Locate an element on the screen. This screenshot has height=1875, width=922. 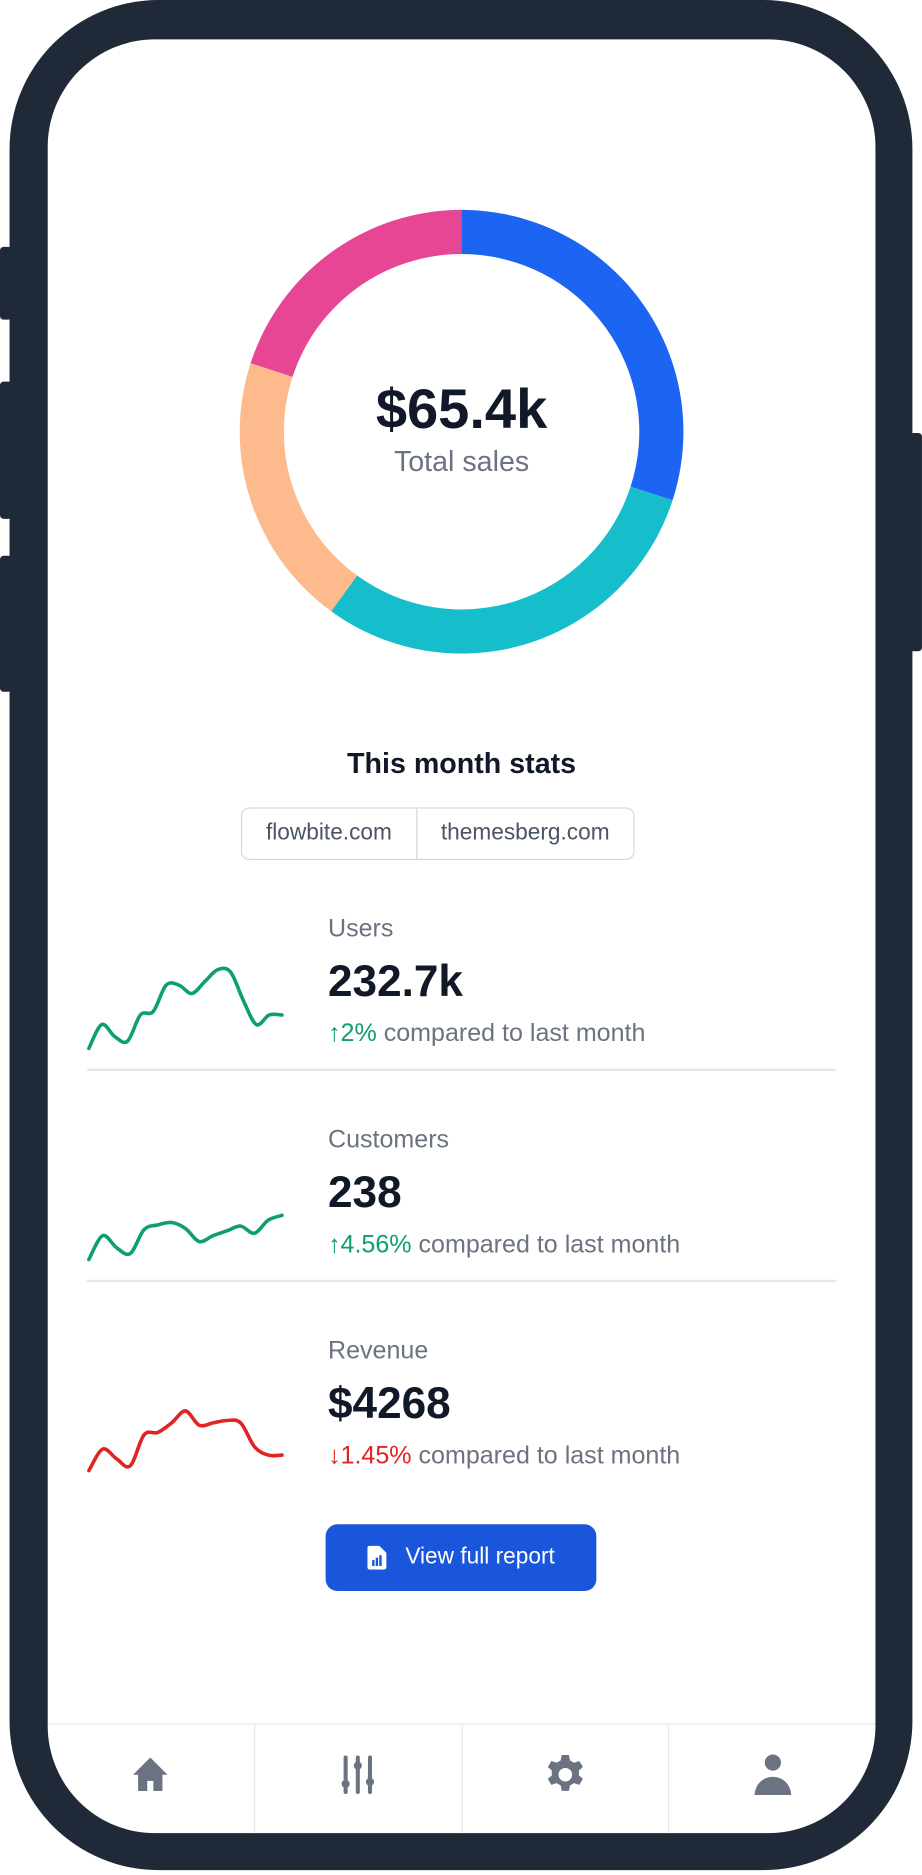
user-icon is located at coordinates (772, 1775).